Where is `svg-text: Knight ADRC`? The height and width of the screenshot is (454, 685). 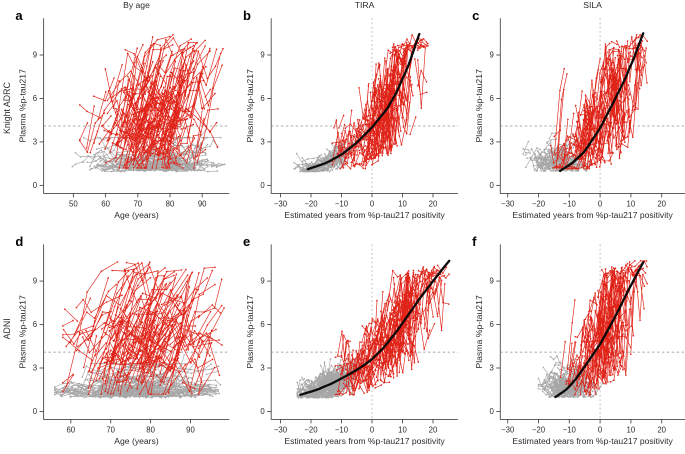 svg-text: Knight ADRC is located at coordinates (7, 108).